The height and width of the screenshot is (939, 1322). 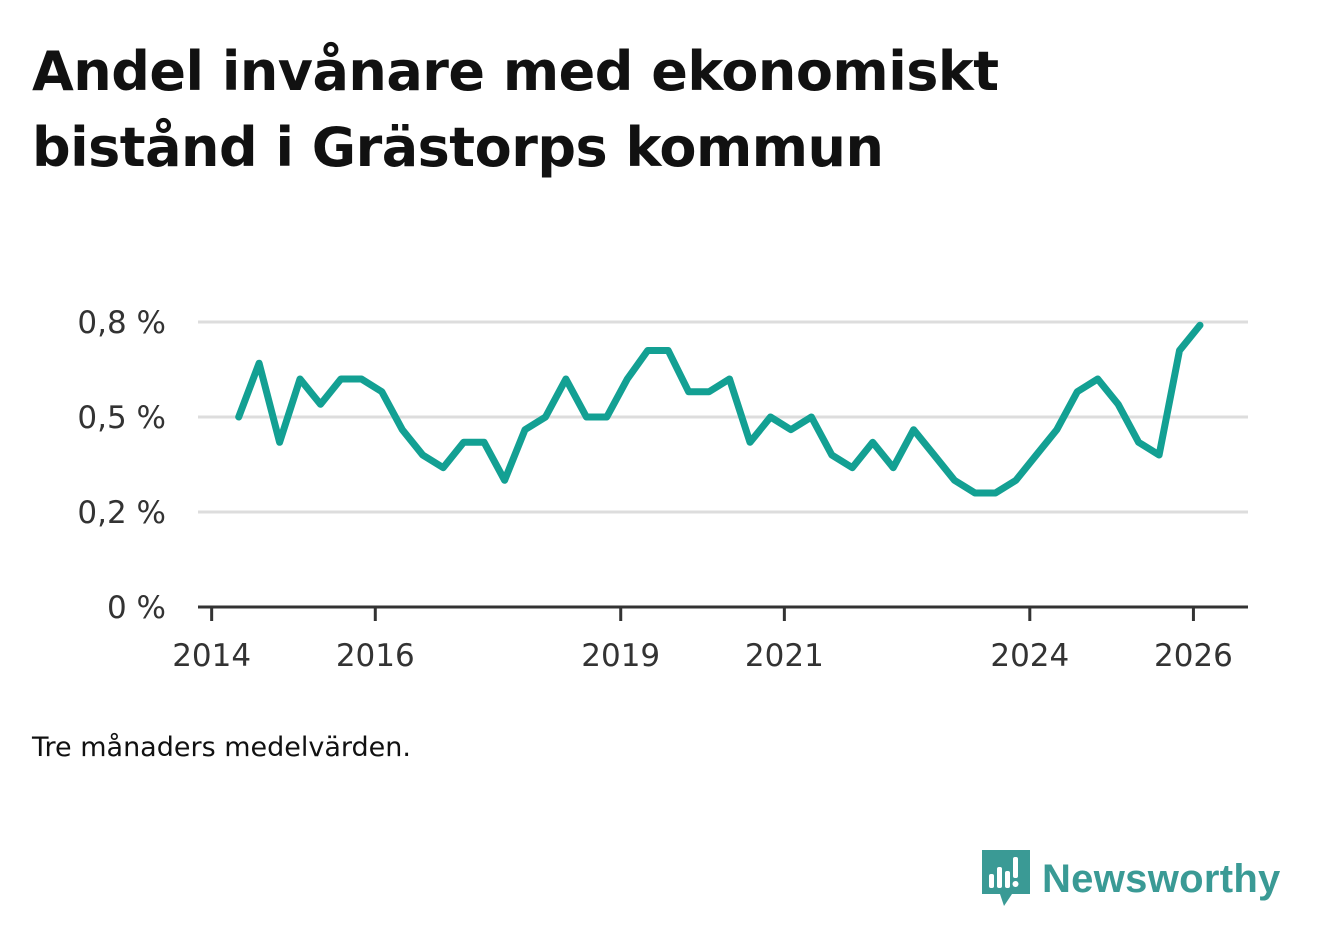 I want to click on brand-logo: Newsworthy, so click(x=1130, y=879).